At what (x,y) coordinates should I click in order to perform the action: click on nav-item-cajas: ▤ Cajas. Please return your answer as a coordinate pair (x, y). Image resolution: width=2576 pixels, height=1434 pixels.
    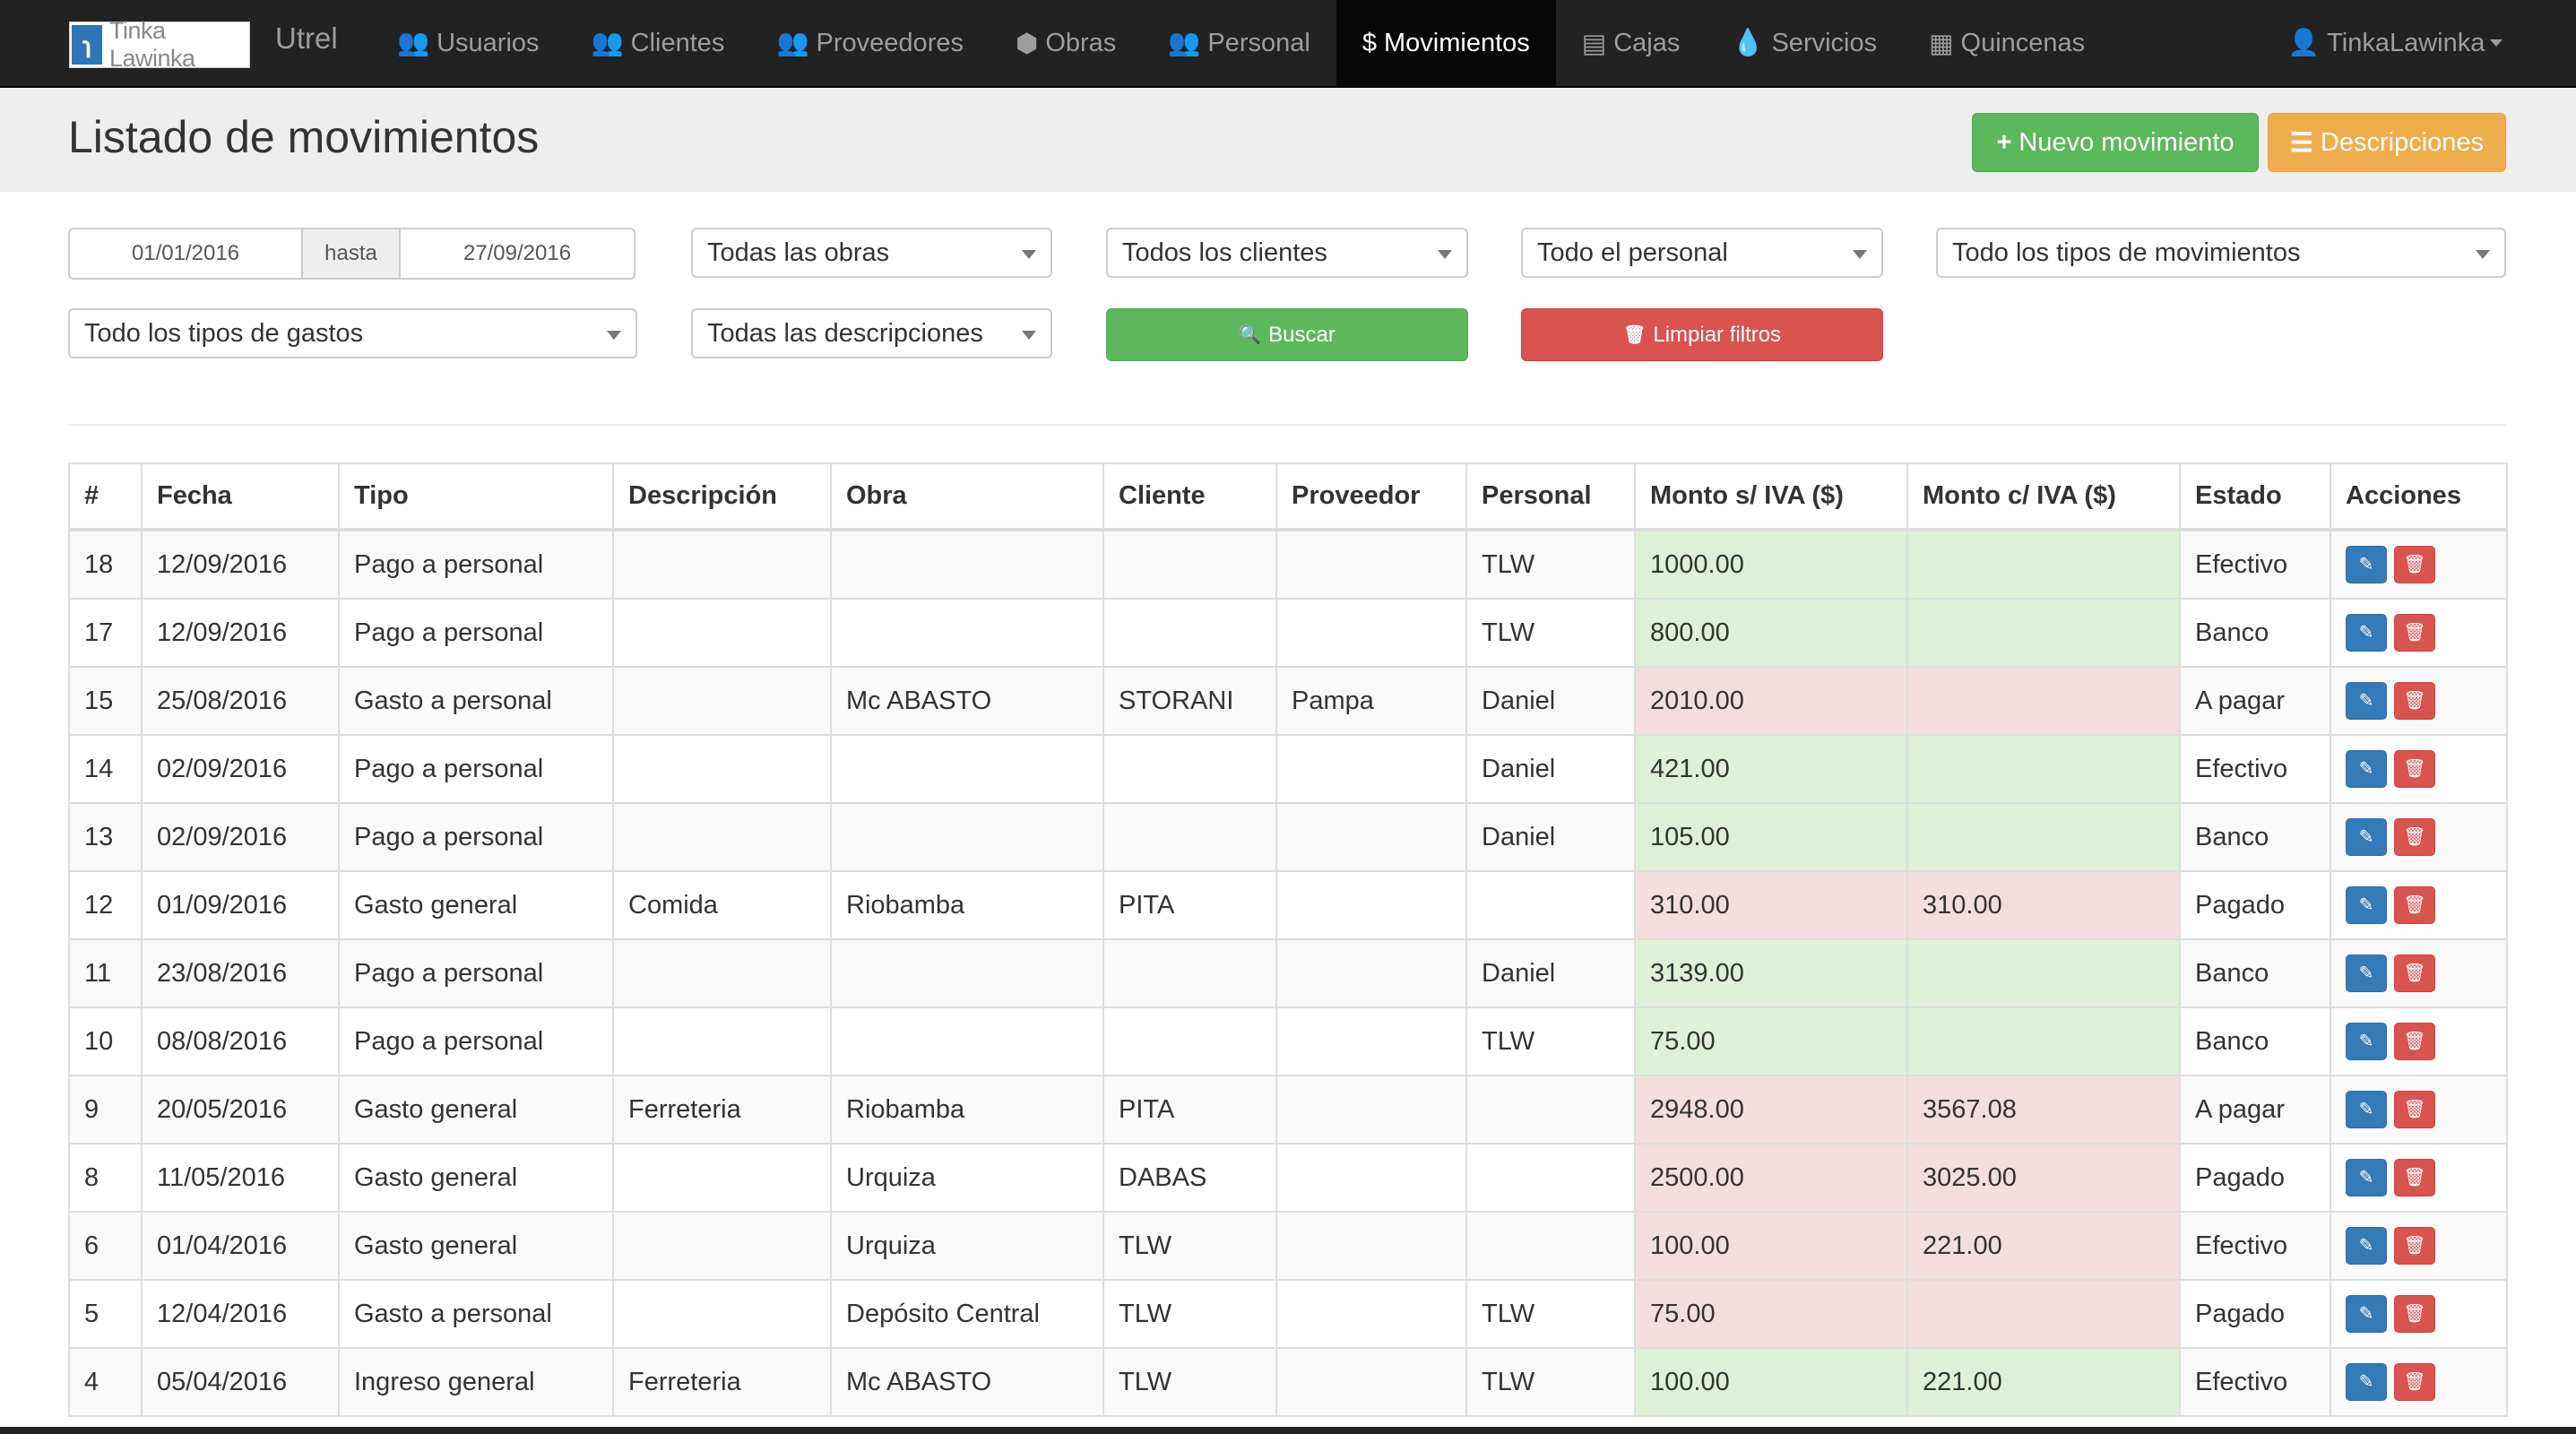
    Looking at the image, I should click on (1631, 43).